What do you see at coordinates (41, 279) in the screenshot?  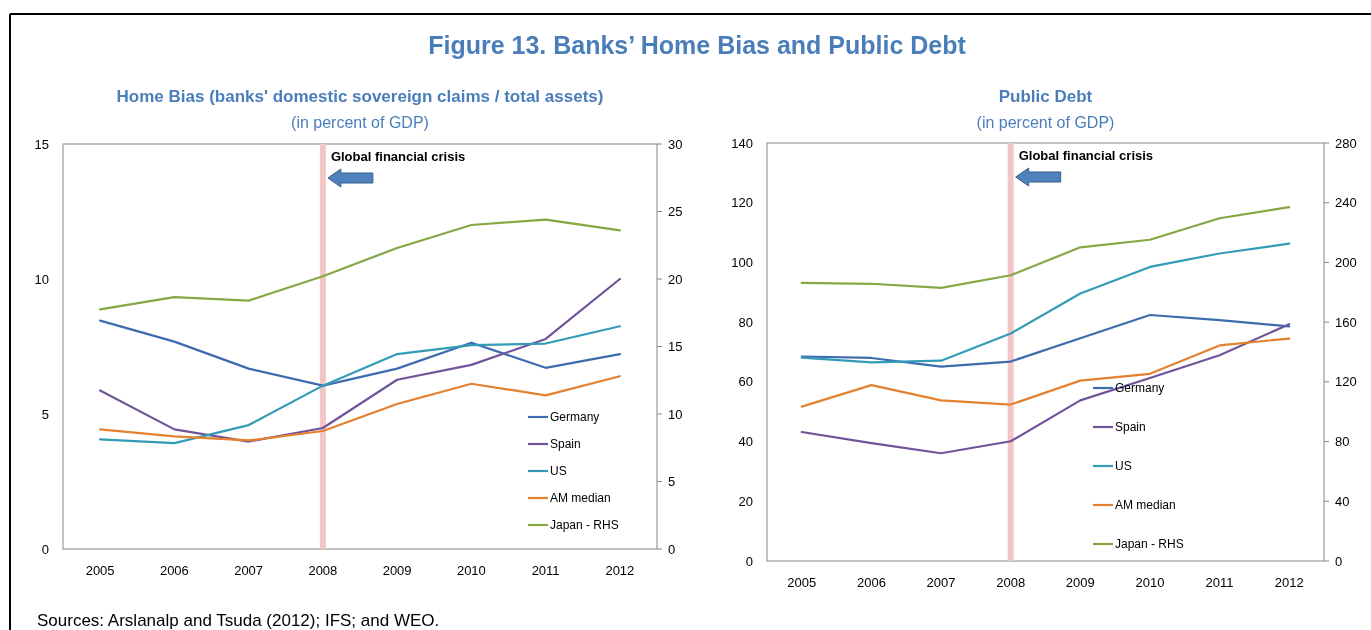 I see `y-tick-label: 10` at bounding box center [41, 279].